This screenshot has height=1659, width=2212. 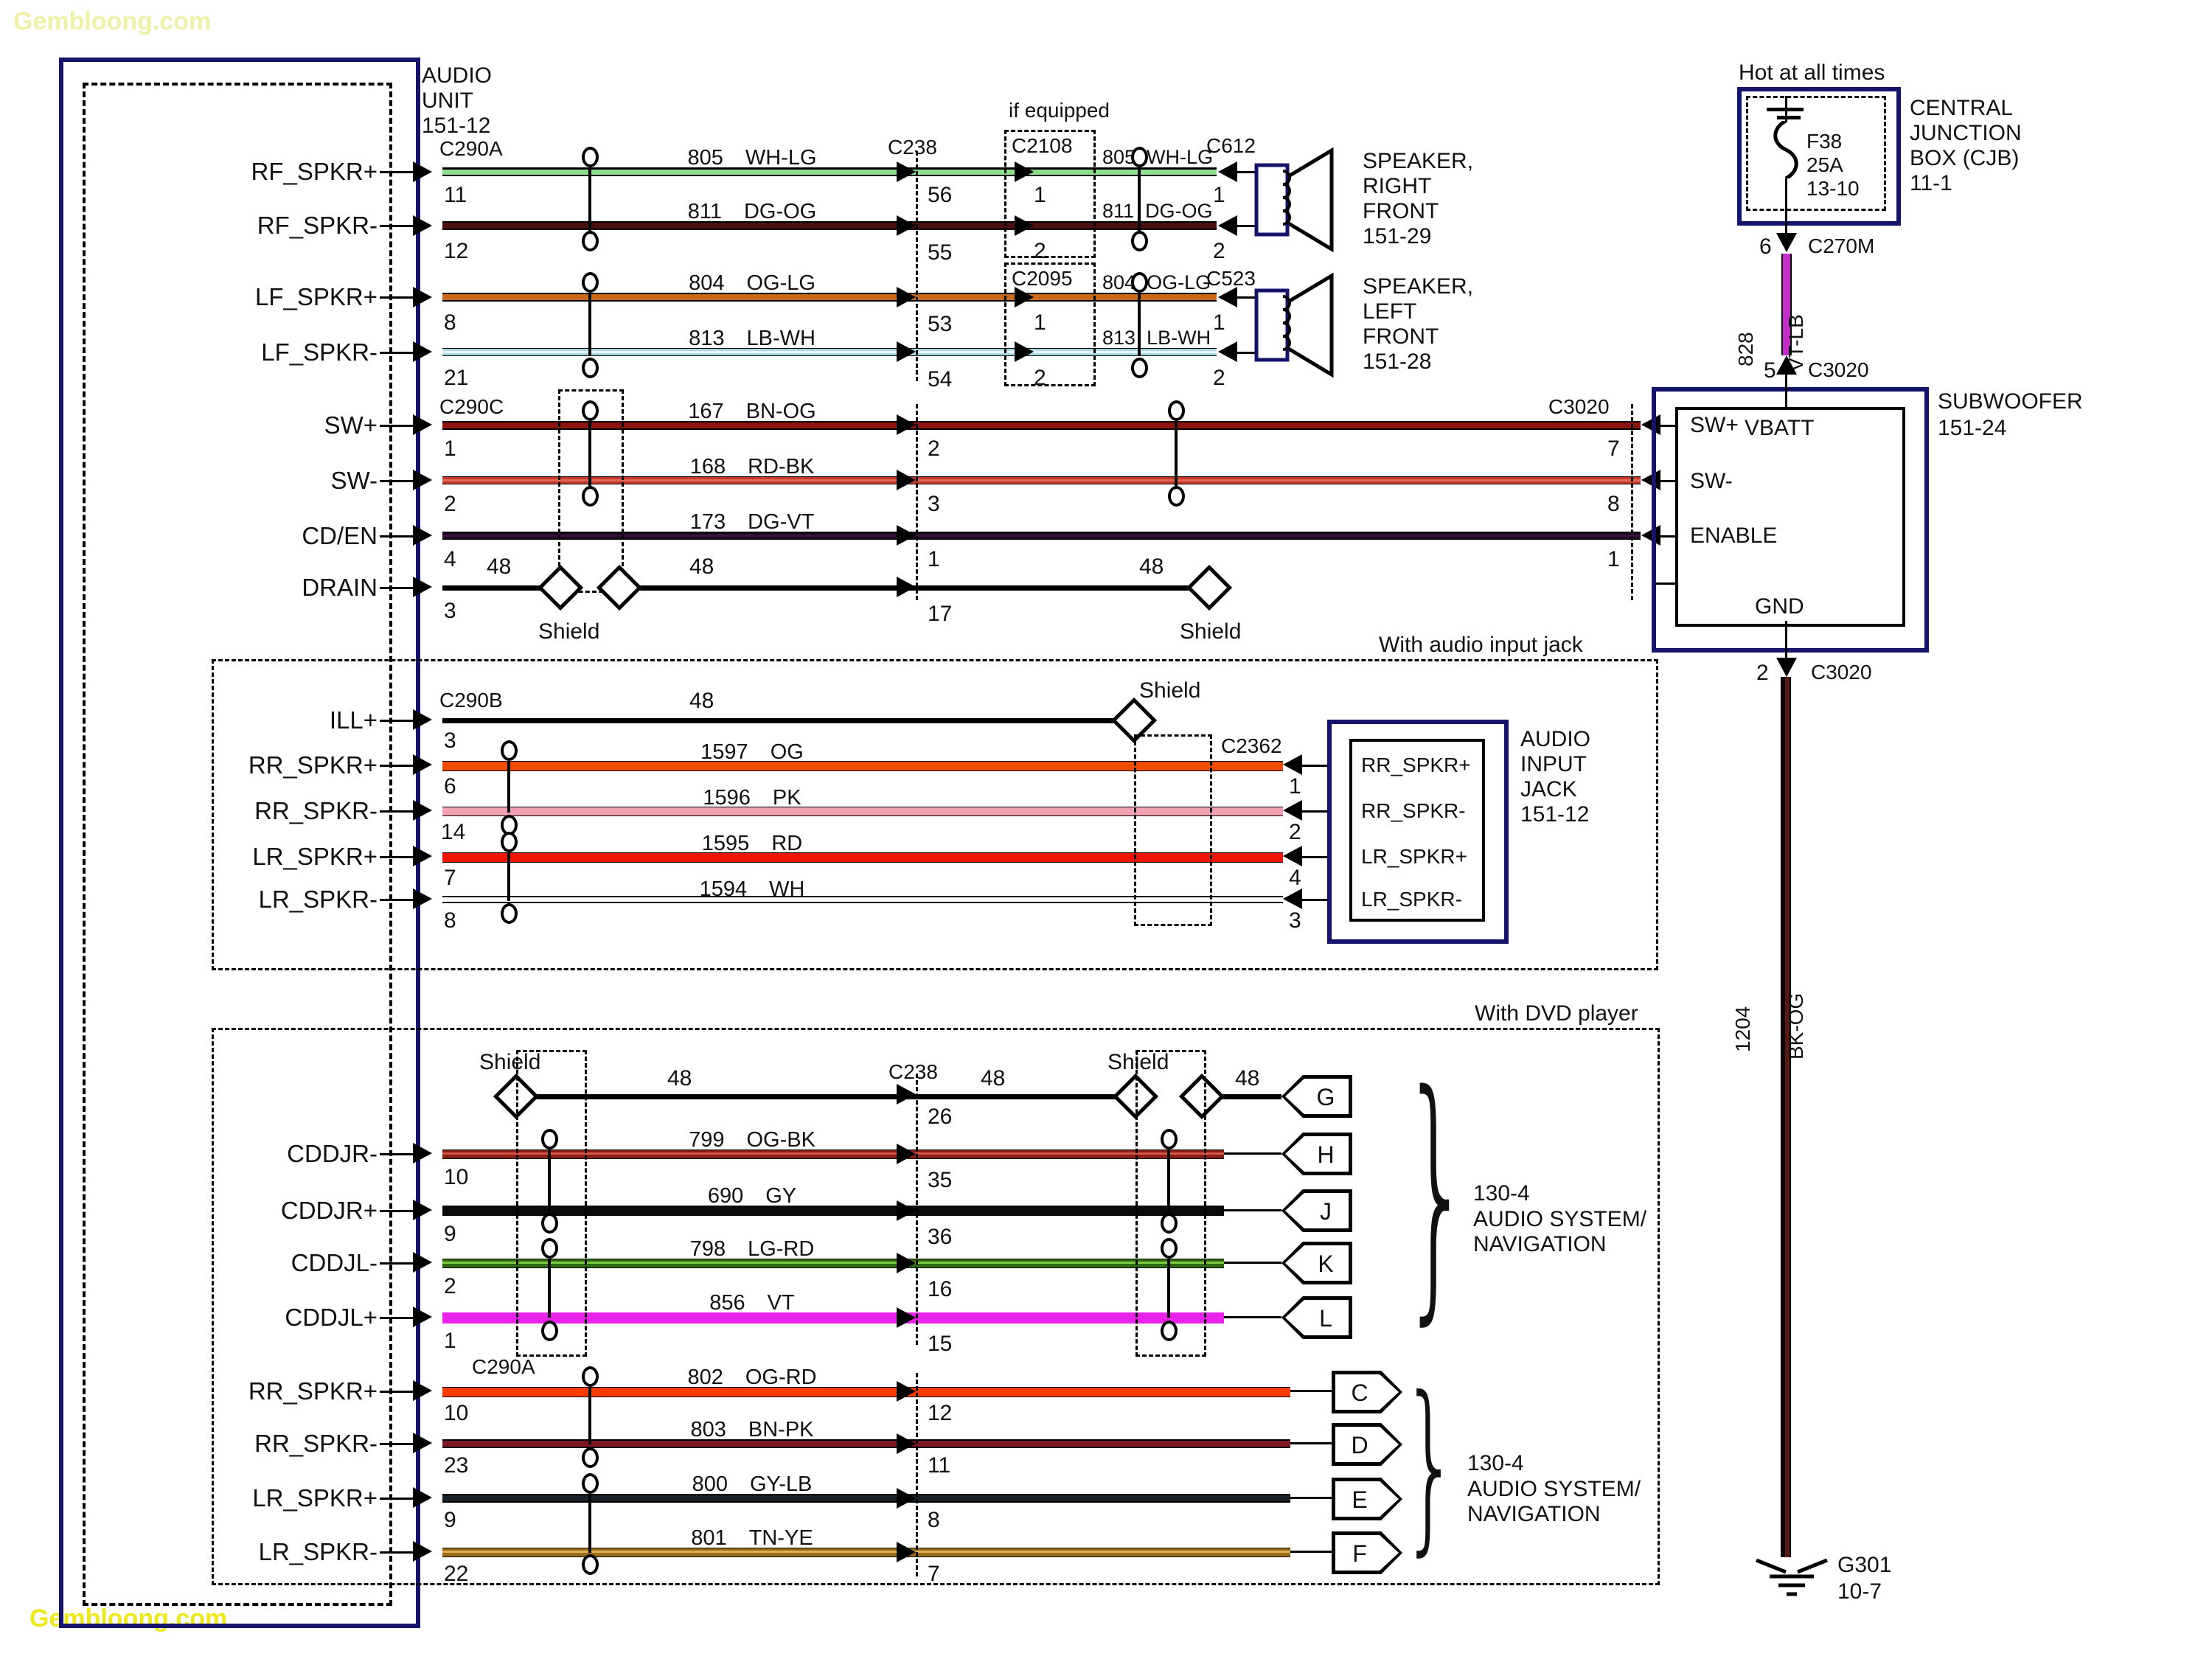 What do you see at coordinates (1859, 1591) in the screenshot?
I see `ground-10-7: 10-7` at bounding box center [1859, 1591].